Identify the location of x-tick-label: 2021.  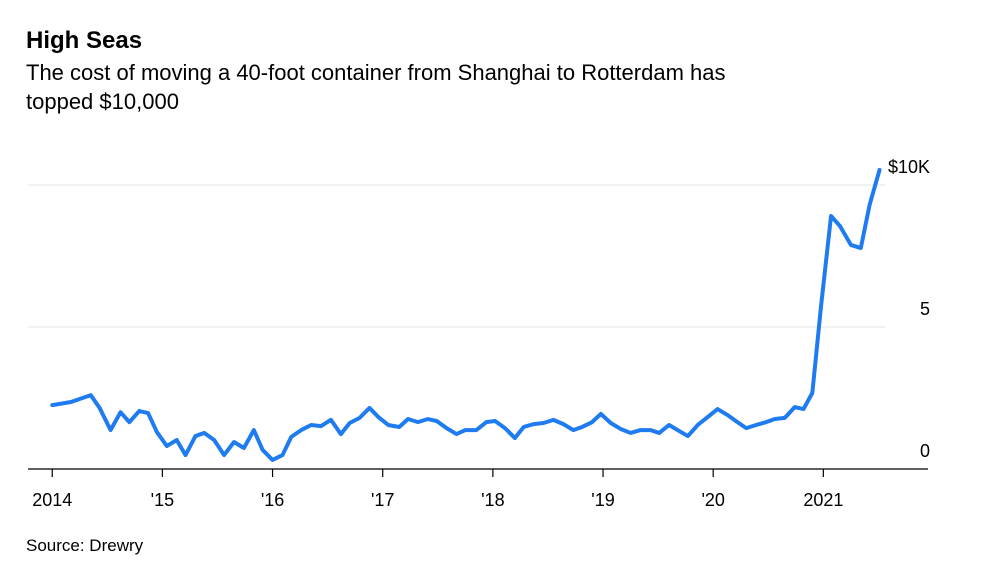
(823, 500).